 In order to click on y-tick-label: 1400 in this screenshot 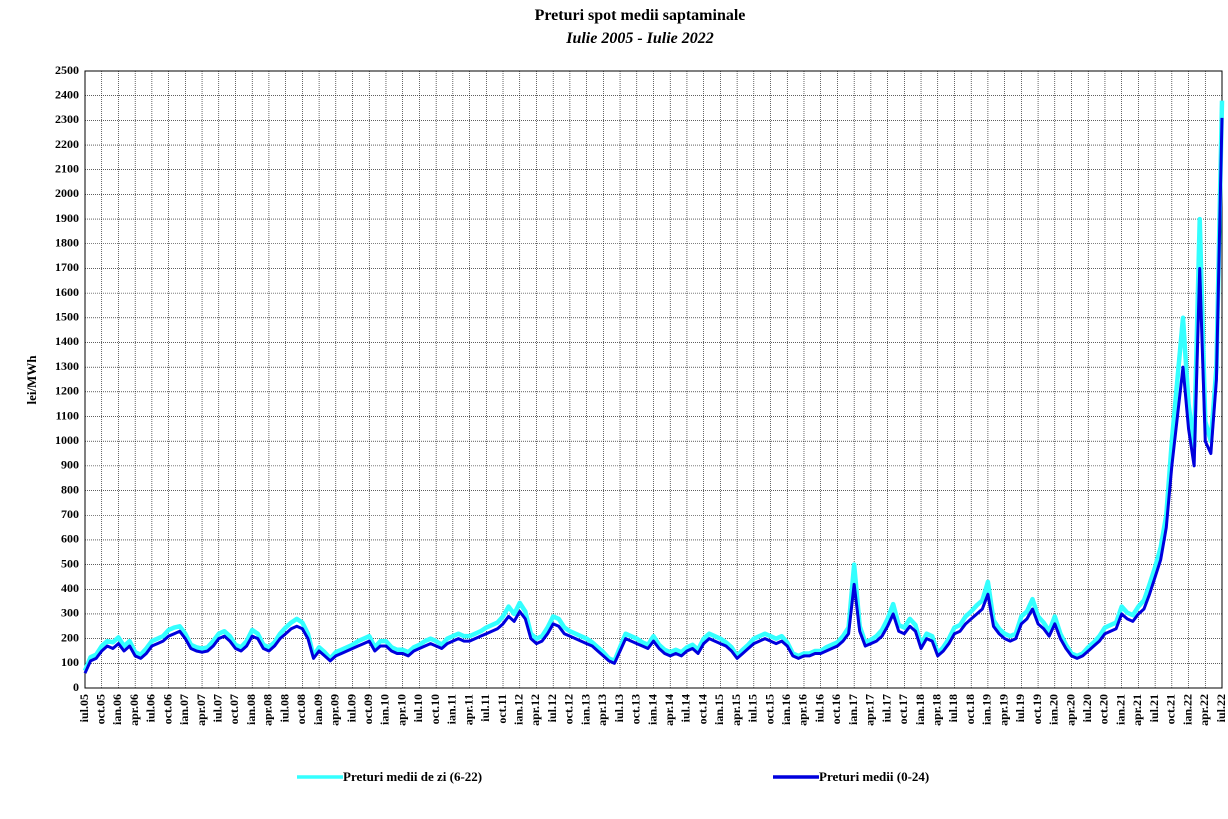, I will do `click(67, 341)`.